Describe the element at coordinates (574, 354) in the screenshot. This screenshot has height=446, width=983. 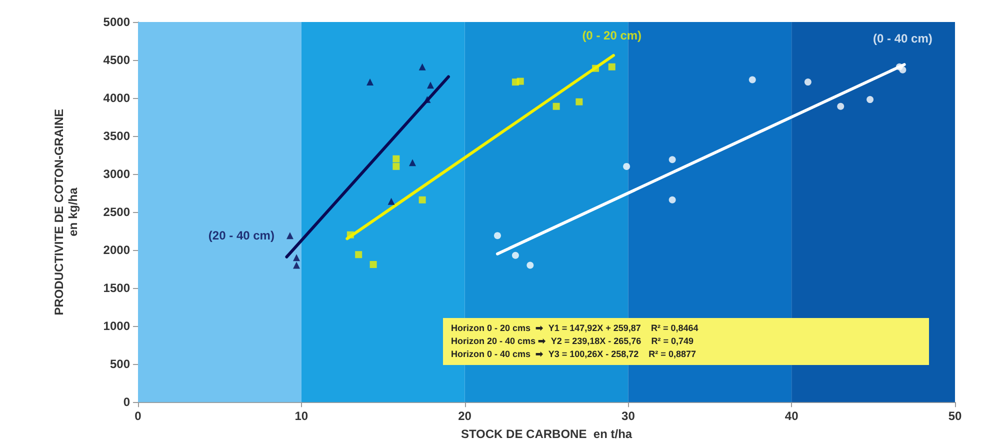
I see `annotation: Horizon 0 - 40 cms ➡ Y3 = 100,26X - 258,72 R² = 0,8877` at that location.